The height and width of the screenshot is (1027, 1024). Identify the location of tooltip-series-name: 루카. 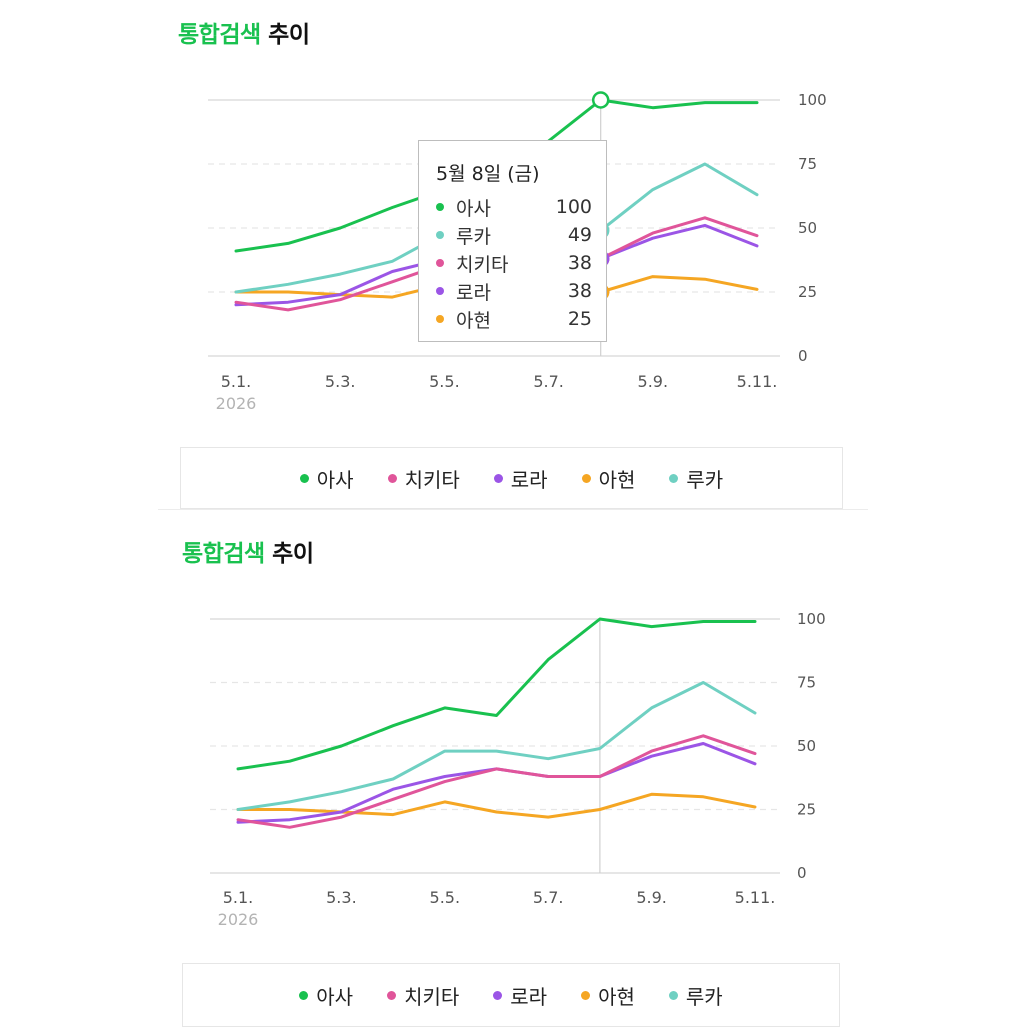
(473, 236).